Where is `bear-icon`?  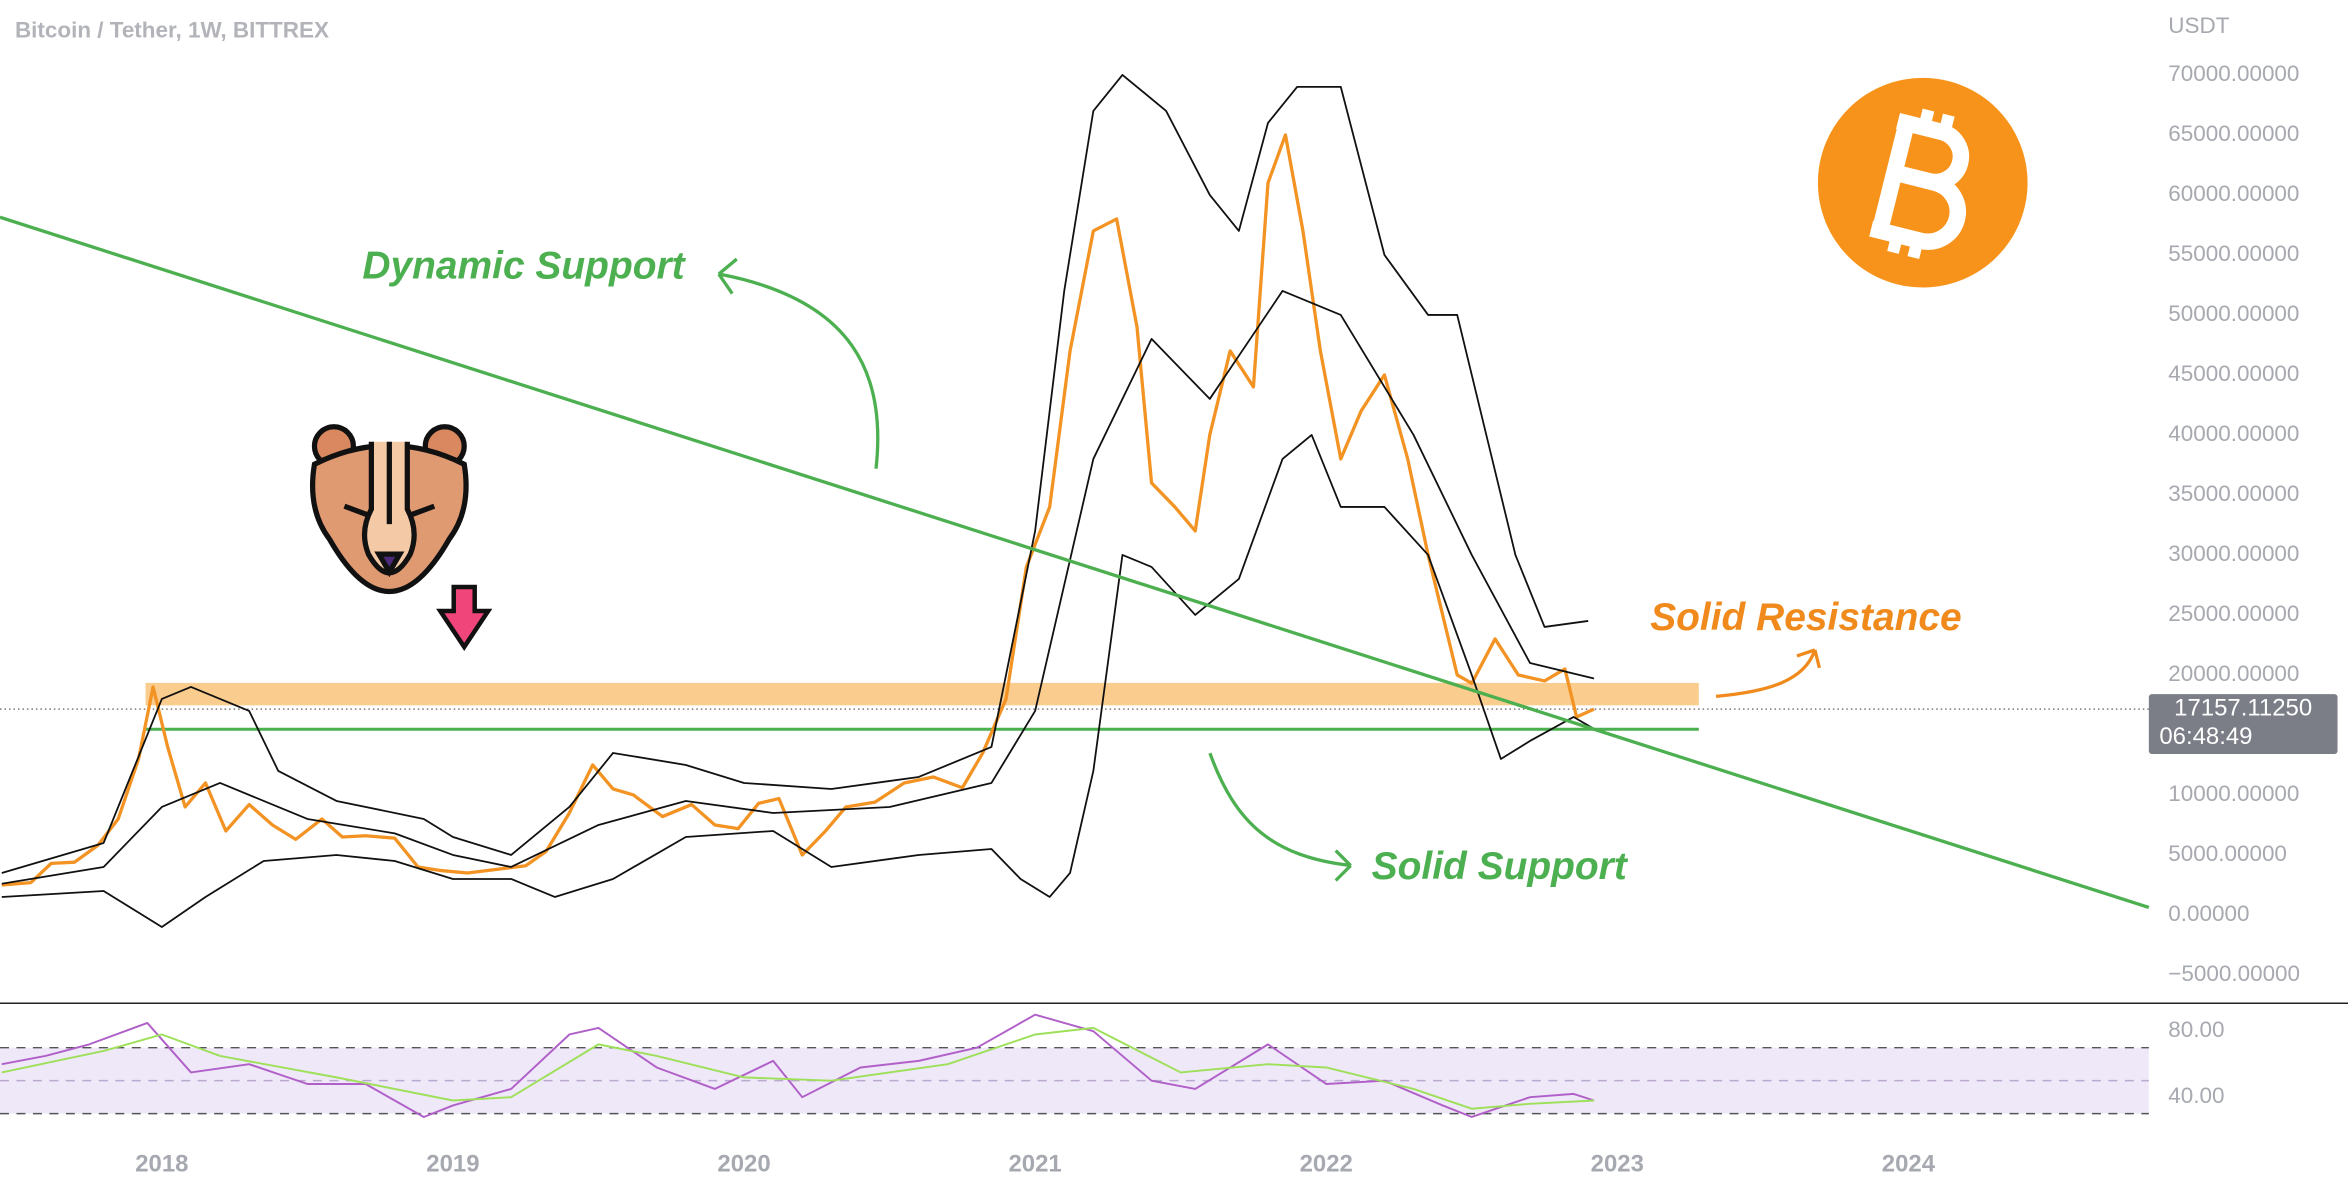 bear-icon is located at coordinates (389, 509).